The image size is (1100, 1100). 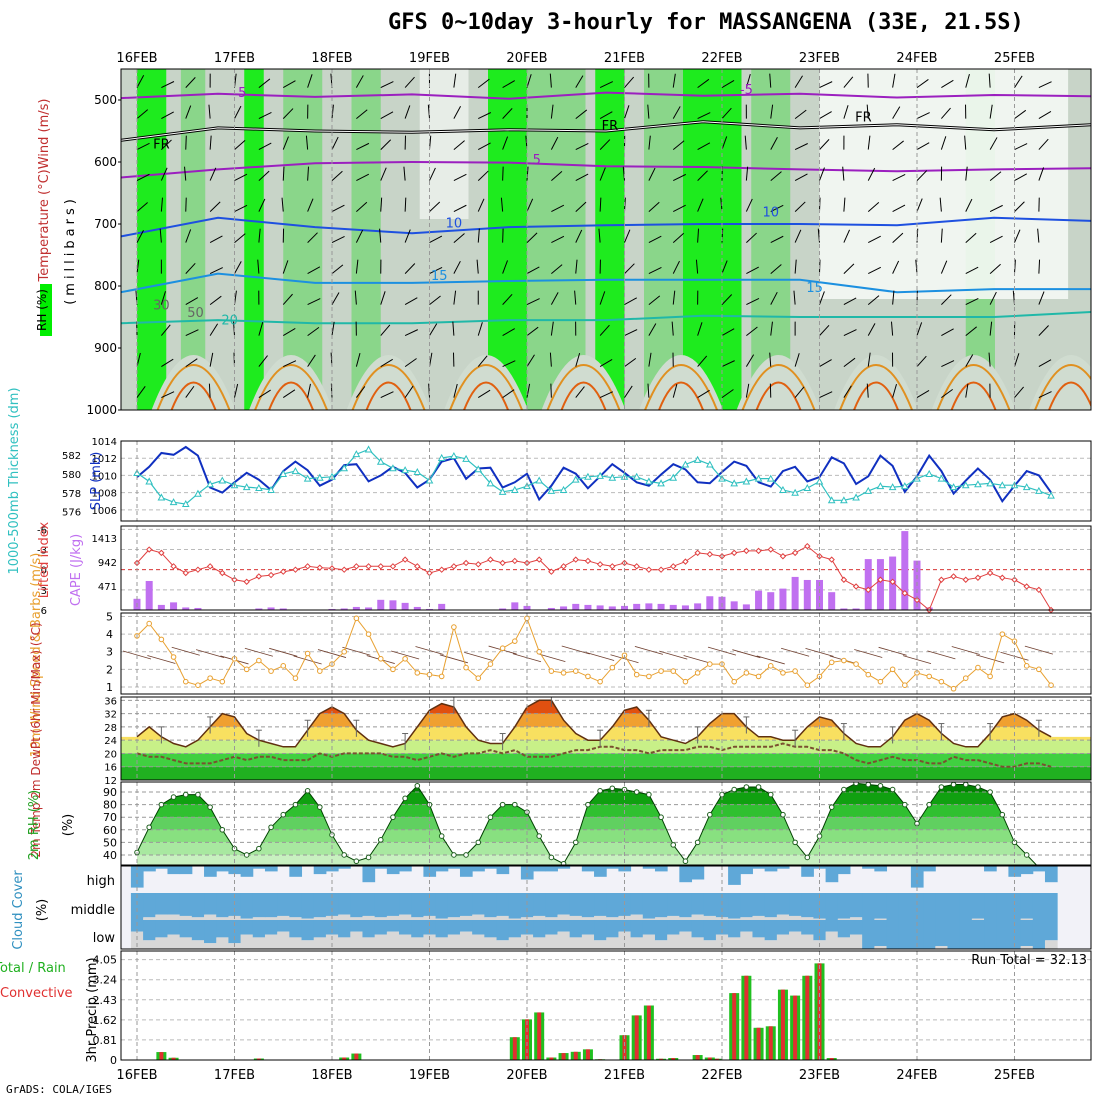 What do you see at coordinates (916, 58) in the screenshot?
I see `date-label-top: 24FEB` at bounding box center [916, 58].